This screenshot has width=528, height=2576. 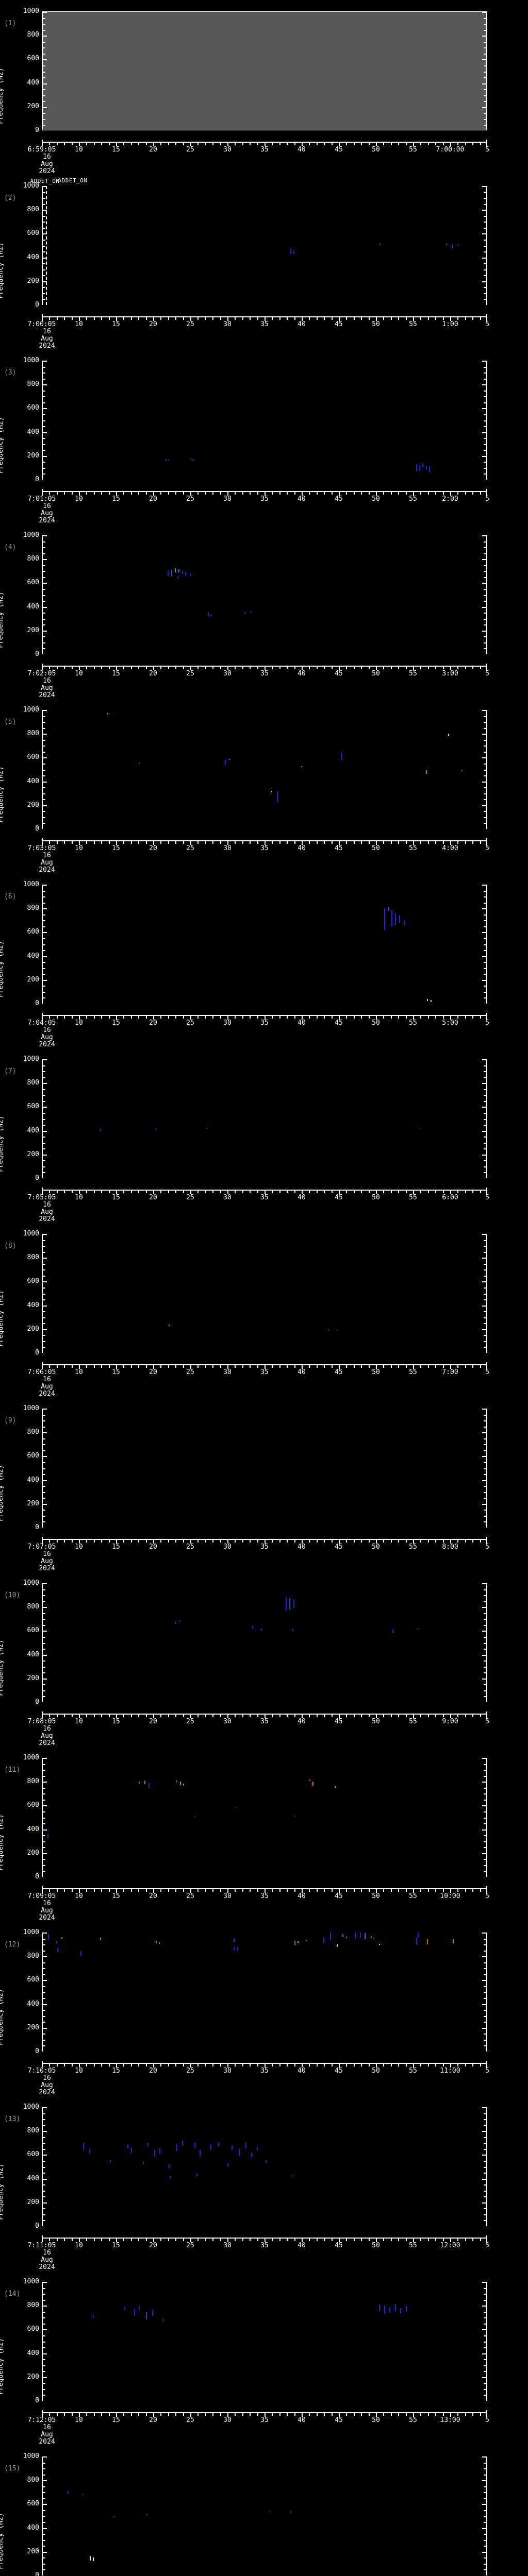 I want to click on event-annotation-label: ADDET_ON, so click(x=73, y=180).